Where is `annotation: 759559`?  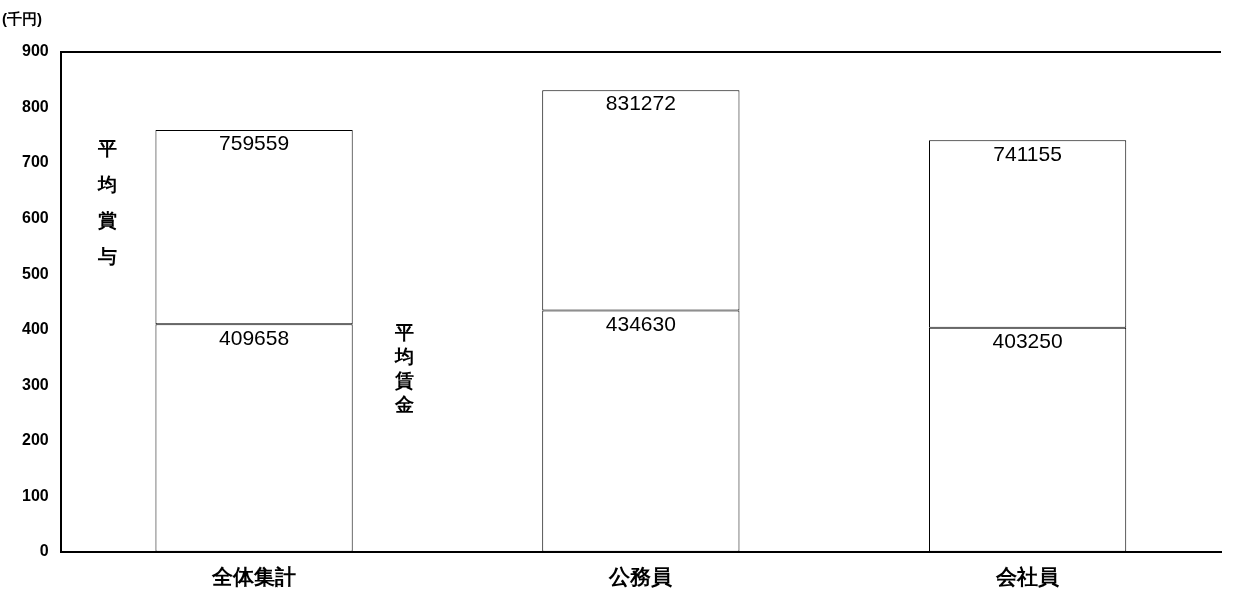 annotation: 759559 is located at coordinates (254, 143).